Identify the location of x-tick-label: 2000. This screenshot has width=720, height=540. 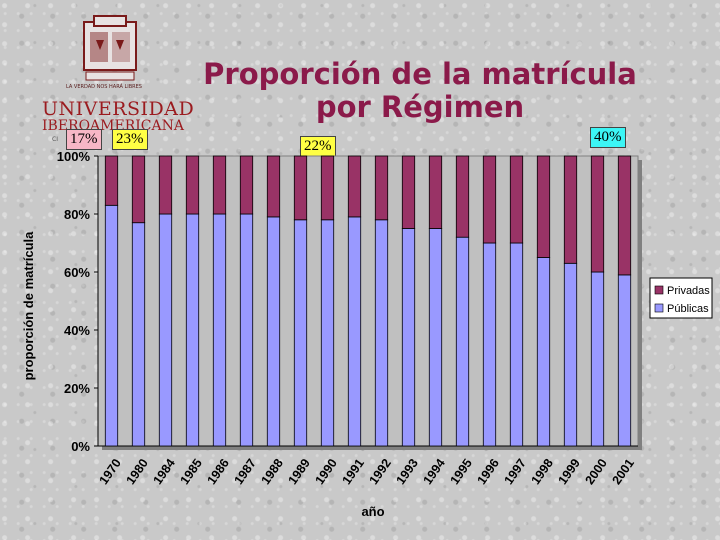
(596, 471).